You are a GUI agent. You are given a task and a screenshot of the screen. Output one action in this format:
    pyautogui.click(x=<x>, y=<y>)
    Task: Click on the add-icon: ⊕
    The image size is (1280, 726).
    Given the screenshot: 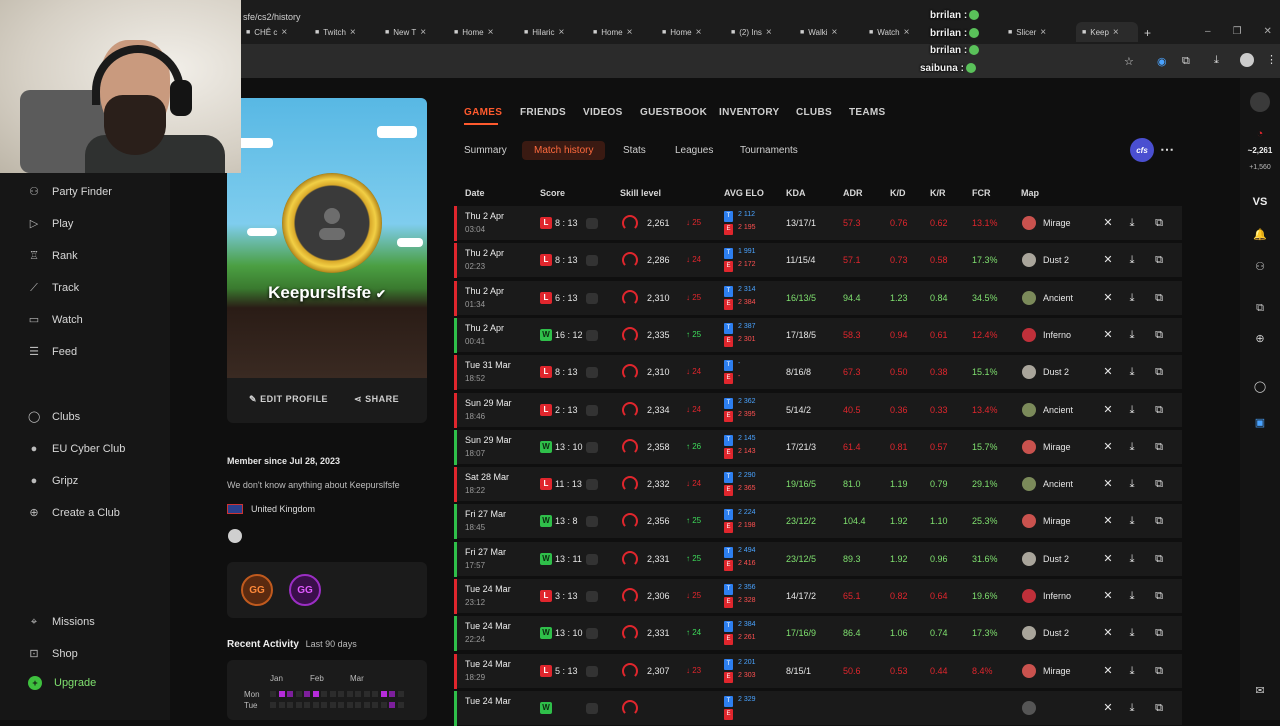 What is the action you would take?
    pyautogui.click(x=1260, y=339)
    